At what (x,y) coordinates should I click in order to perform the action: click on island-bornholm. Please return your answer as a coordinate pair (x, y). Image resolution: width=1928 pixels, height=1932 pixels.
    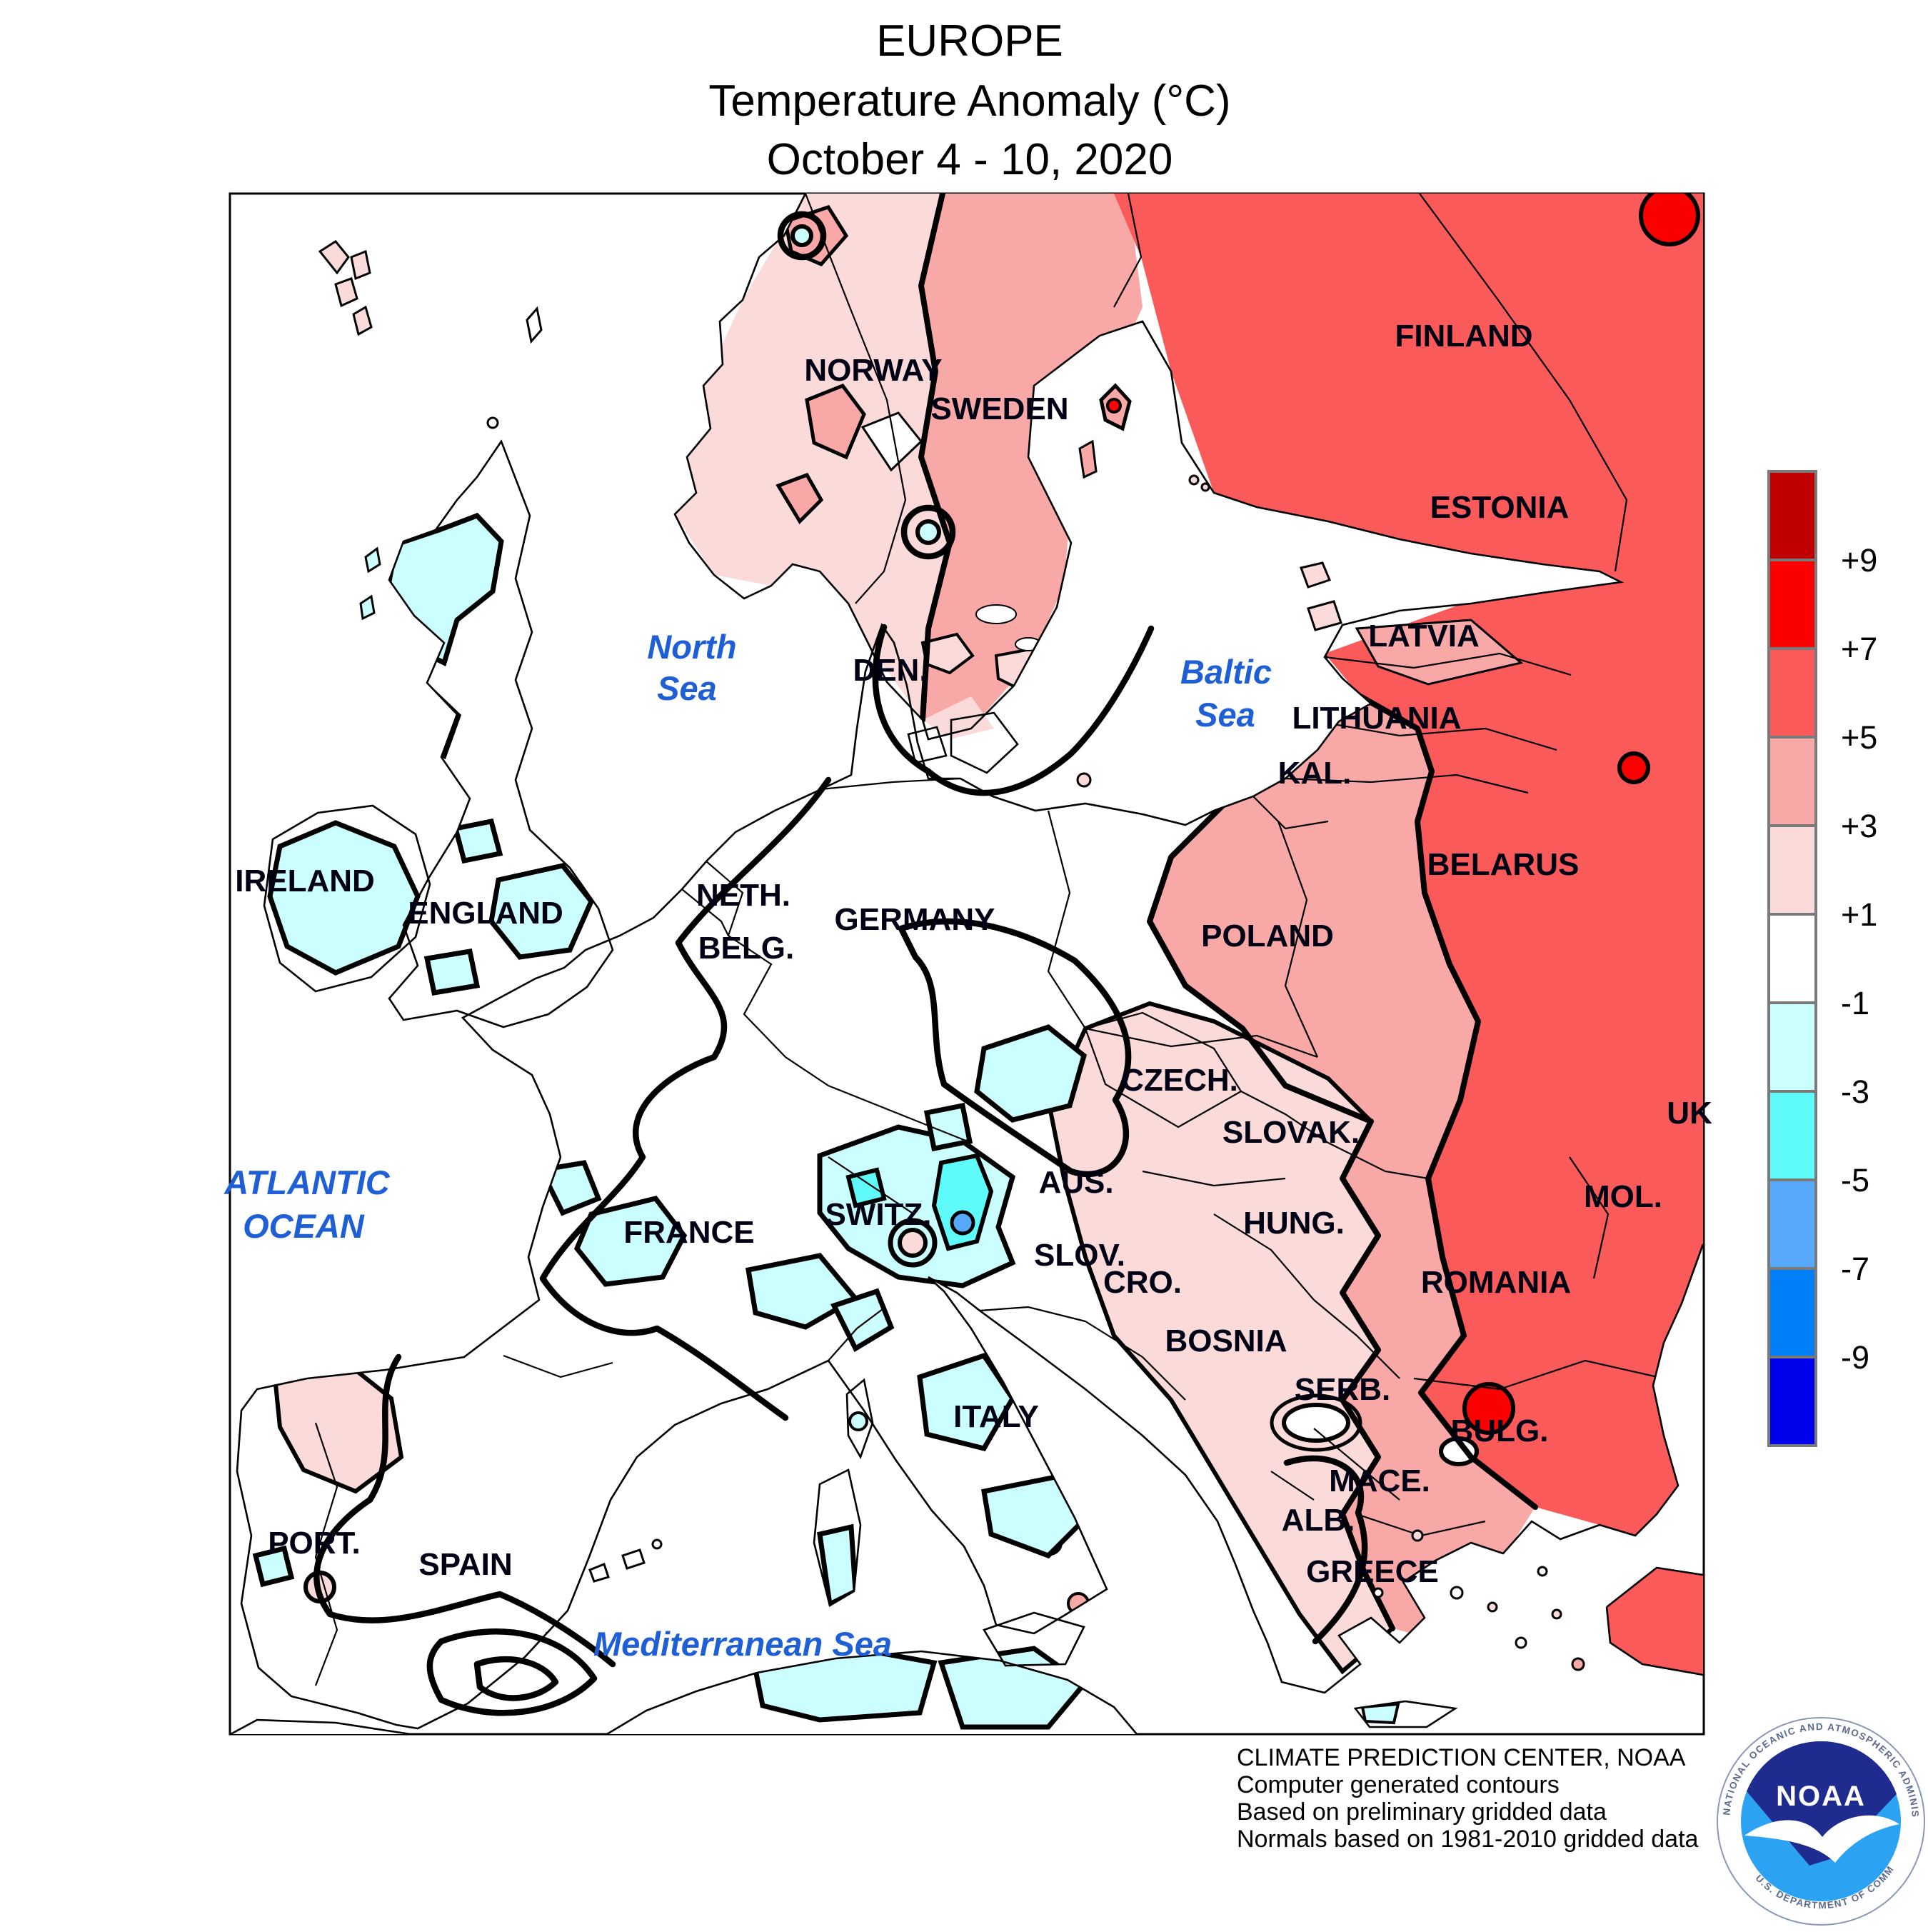
    Looking at the image, I should click on (1084, 780).